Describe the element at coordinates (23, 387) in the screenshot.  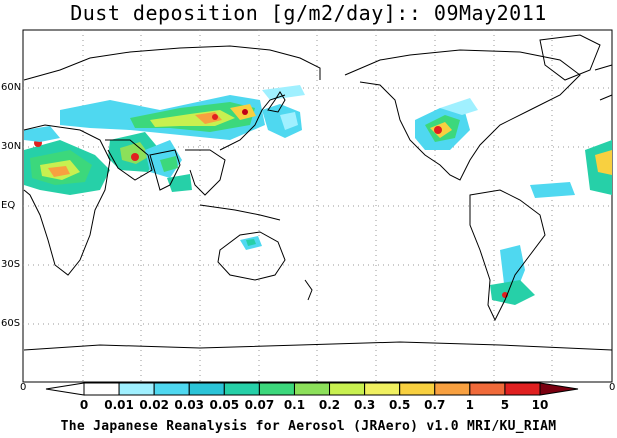
I see `lon-edge-label-left: 0` at that location.